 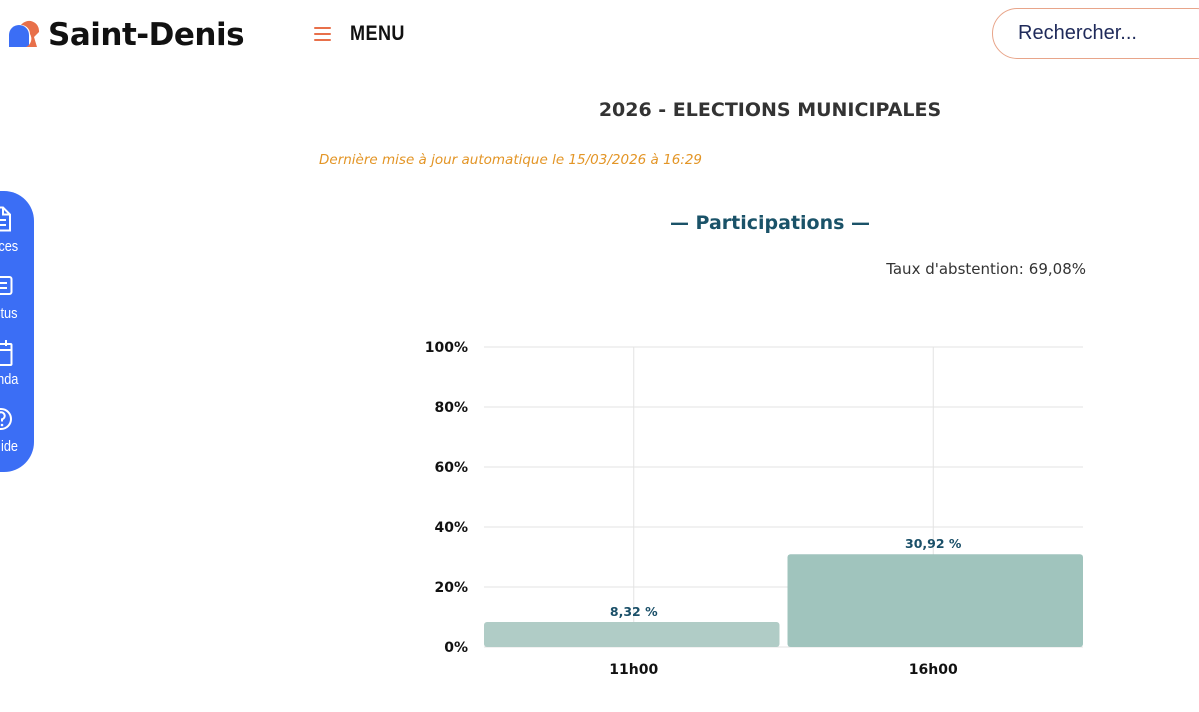 What do you see at coordinates (9, 313) in the screenshot?
I see `dock-label: ctus` at bounding box center [9, 313].